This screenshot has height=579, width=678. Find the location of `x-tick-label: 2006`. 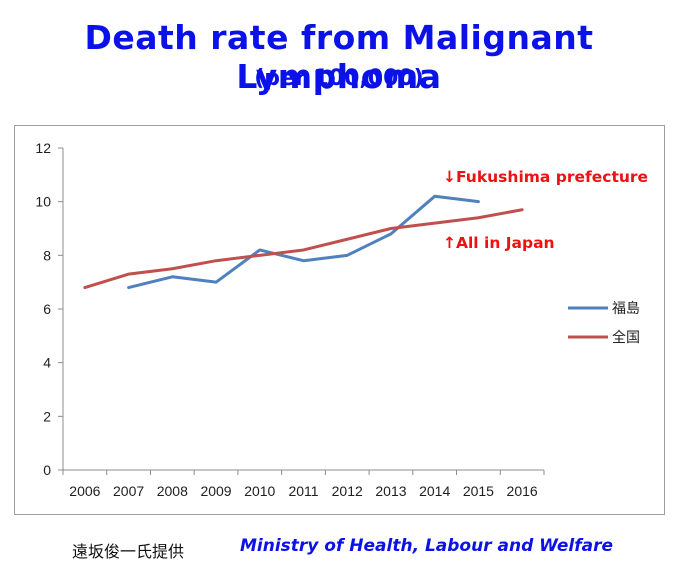

x-tick-label: 2006 is located at coordinates (84, 491).